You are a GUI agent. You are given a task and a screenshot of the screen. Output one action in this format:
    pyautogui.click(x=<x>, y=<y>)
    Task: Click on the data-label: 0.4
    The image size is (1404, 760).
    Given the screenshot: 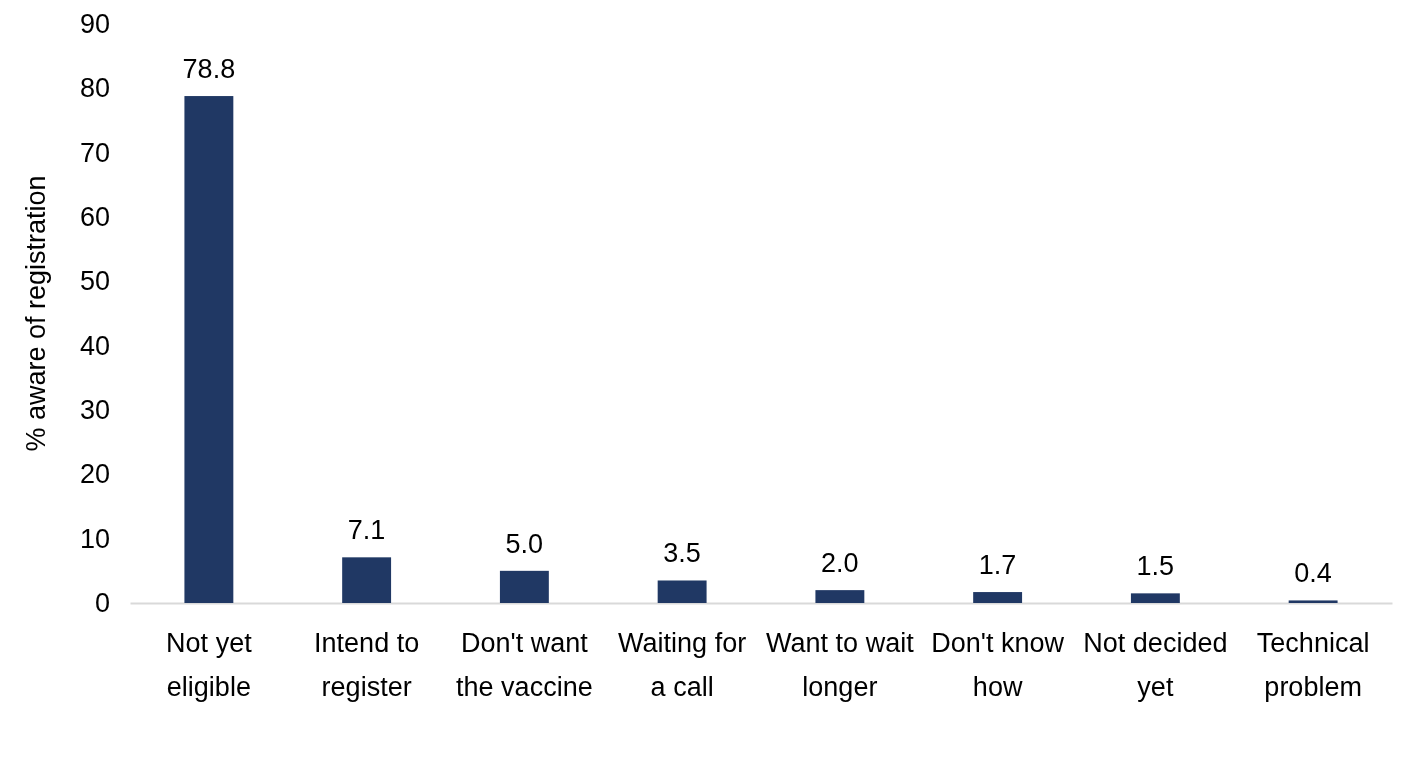 What is the action you would take?
    pyautogui.click(x=1313, y=573)
    